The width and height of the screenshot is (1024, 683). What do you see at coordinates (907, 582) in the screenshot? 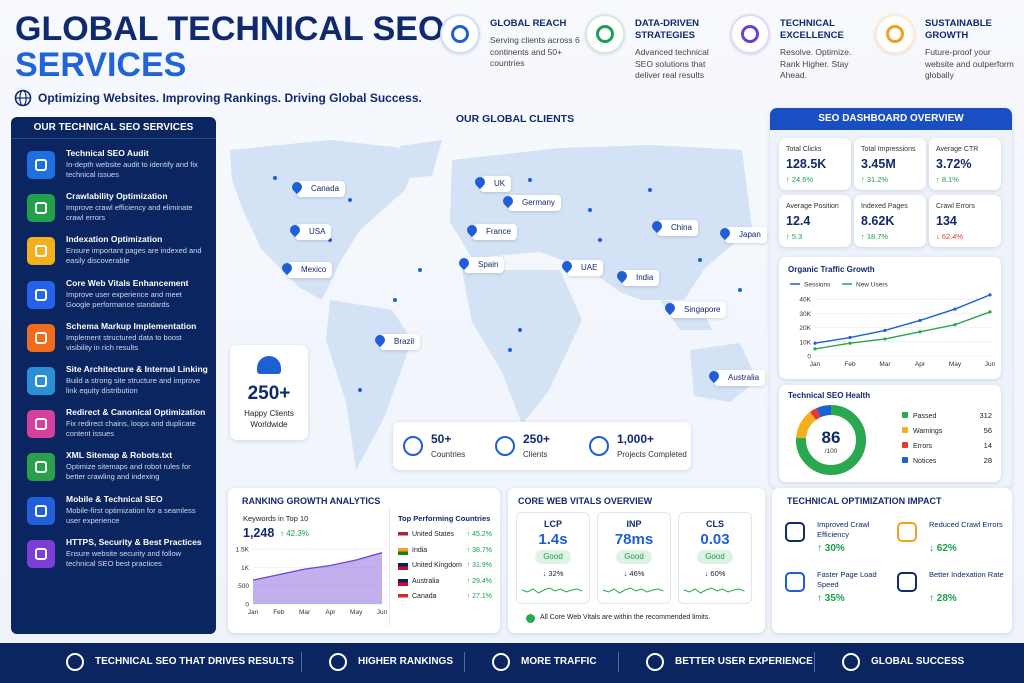
I see `impact-icon` at bounding box center [907, 582].